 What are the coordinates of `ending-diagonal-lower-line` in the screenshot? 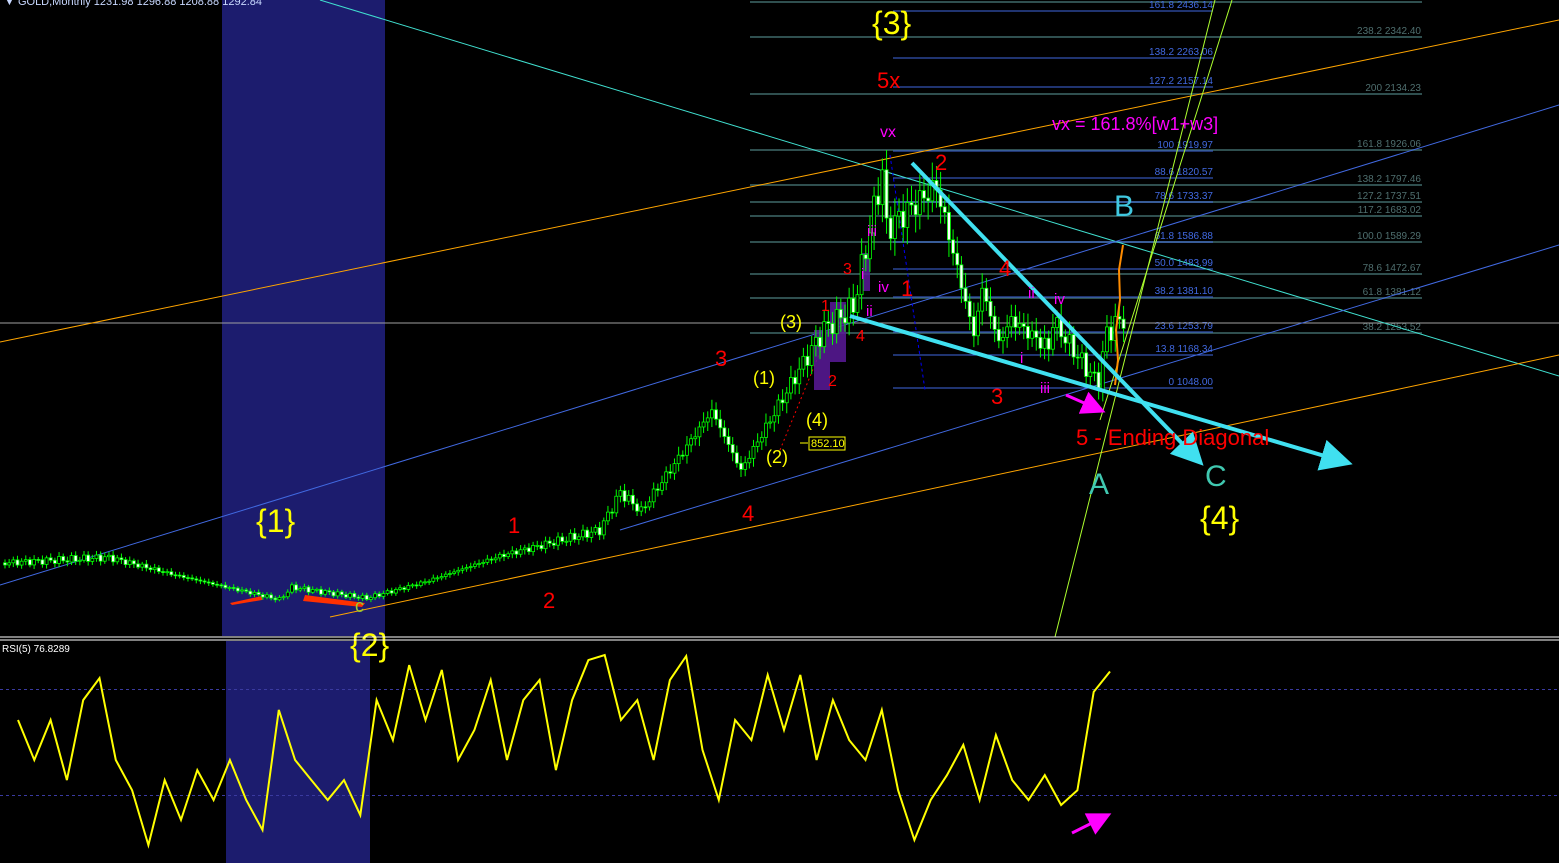 It's located at (1101, 392).